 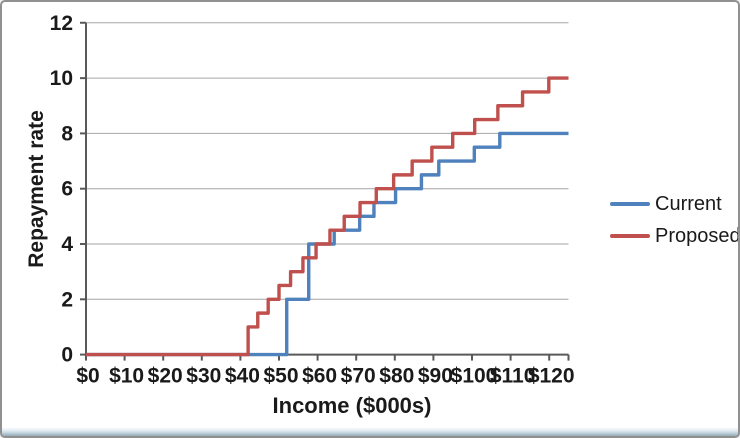 What do you see at coordinates (242, 376) in the screenshot?
I see `x-tick-label: $40` at bounding box center [242, 376].